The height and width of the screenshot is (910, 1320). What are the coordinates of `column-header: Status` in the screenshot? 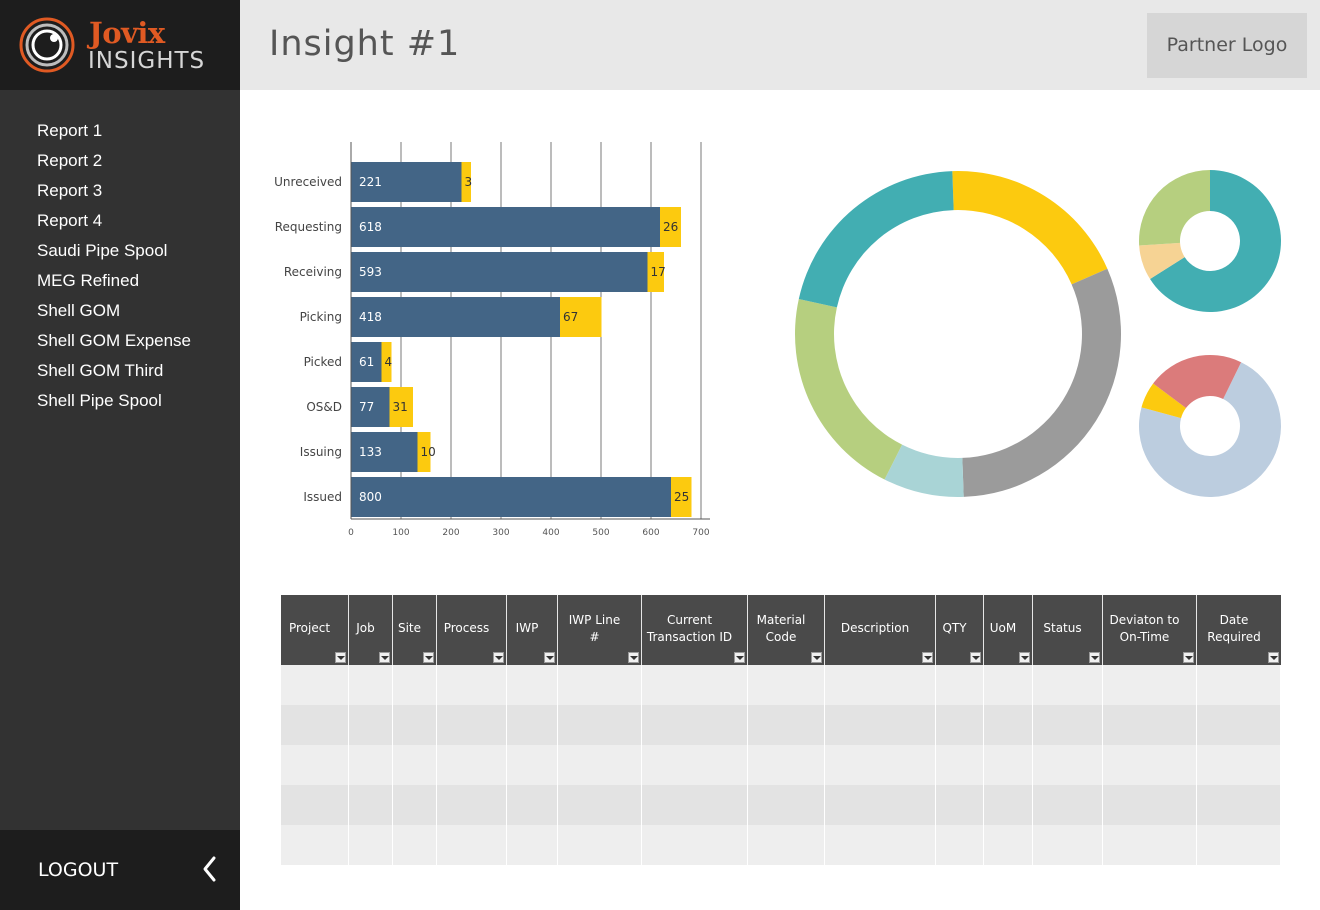 It's located at (1068, 630).